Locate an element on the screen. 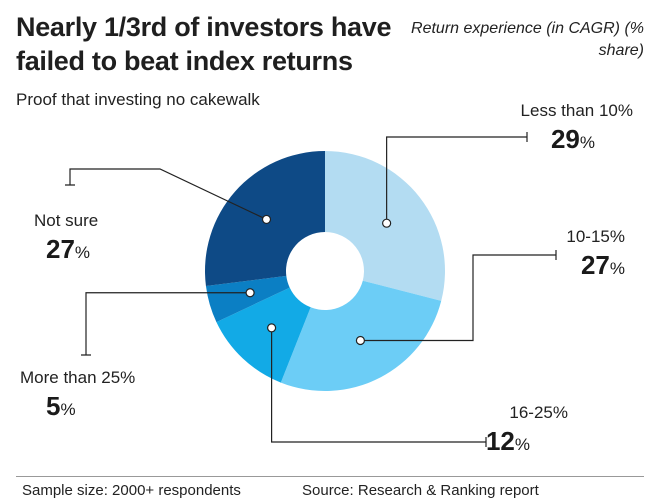  value-label-less-than-10: 29% is located at coordinates (573, 139).